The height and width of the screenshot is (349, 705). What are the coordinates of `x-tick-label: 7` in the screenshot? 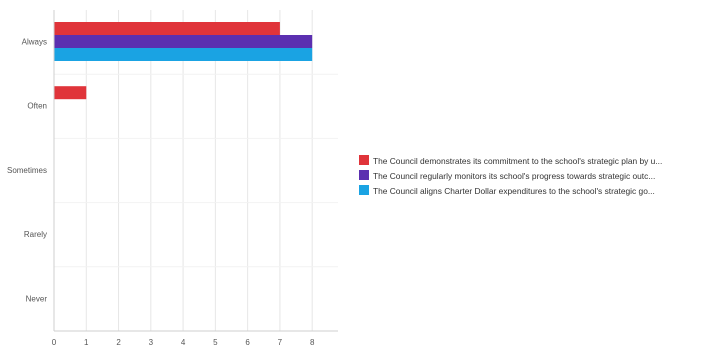 It's located at (280, 342).